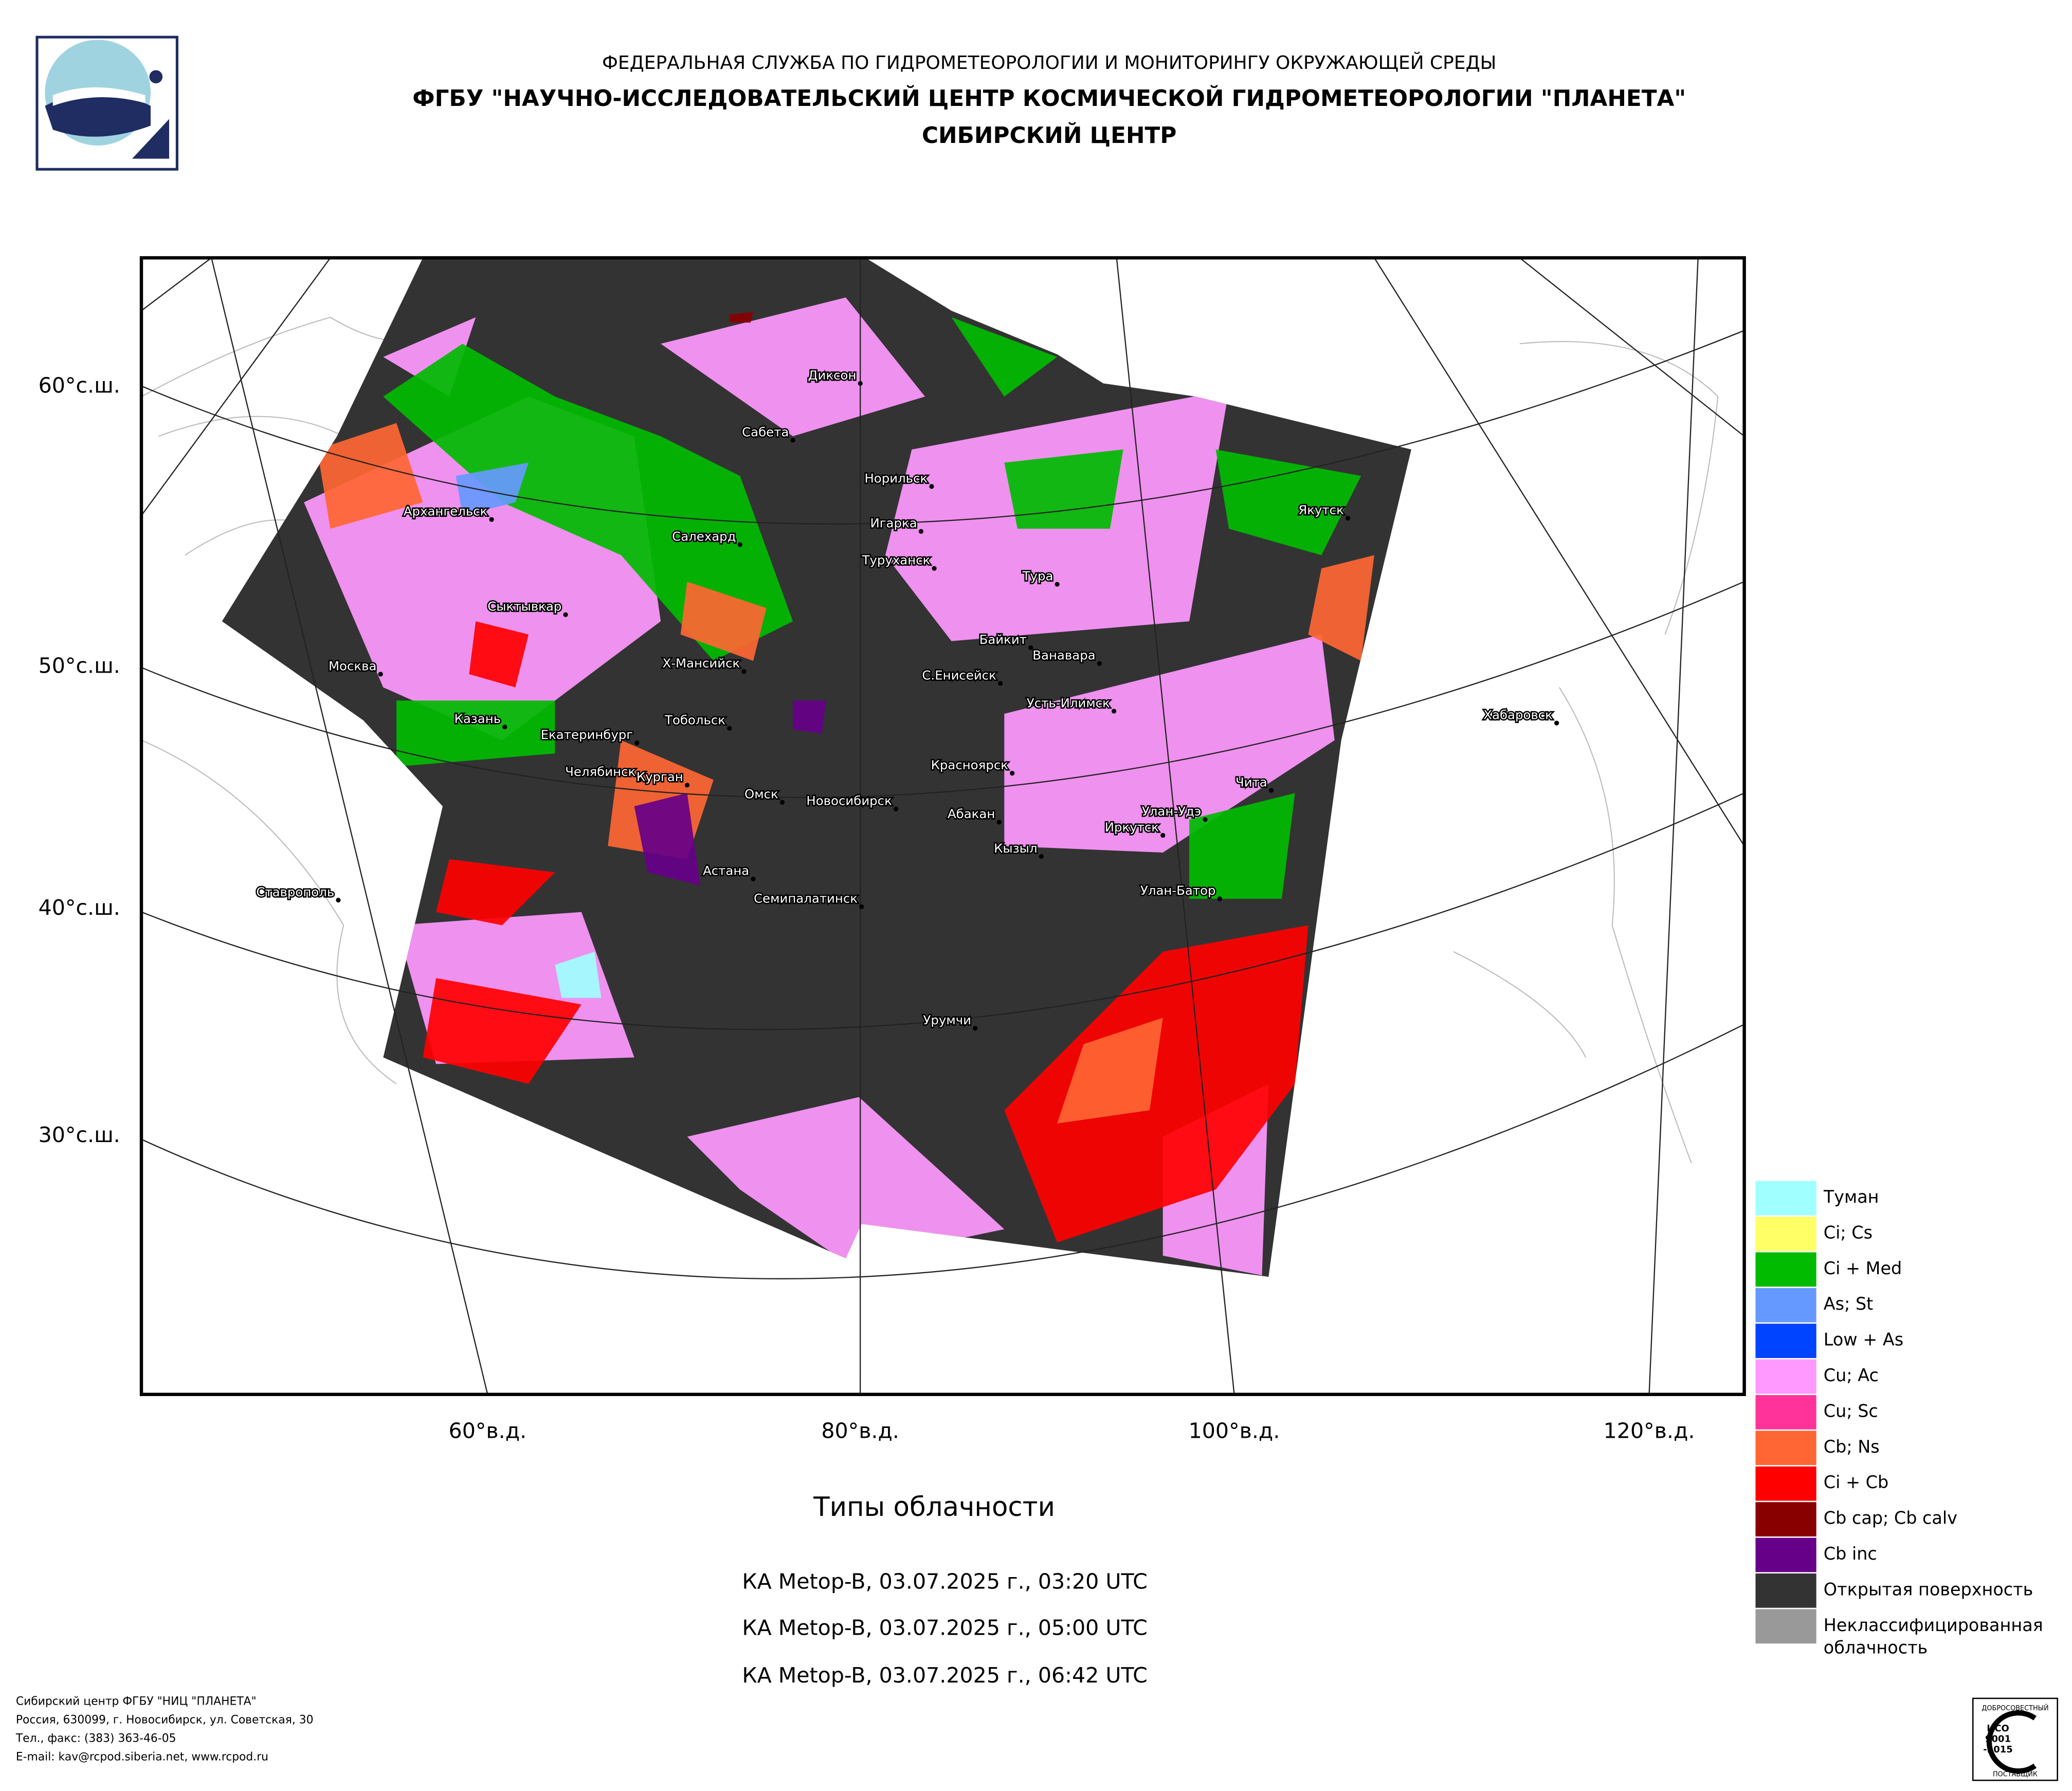  I want to click on city-label: Туруханск, so click(896, 560).